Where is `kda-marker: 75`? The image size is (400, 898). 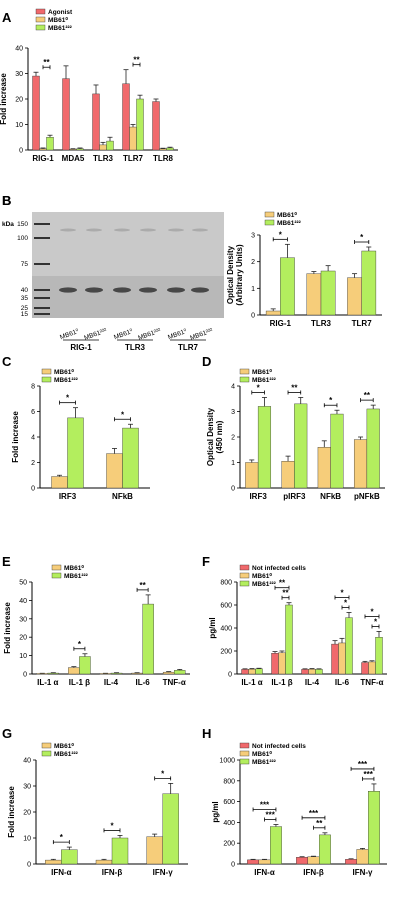
kda-marker: 75 is located at coordinates (25, 264).